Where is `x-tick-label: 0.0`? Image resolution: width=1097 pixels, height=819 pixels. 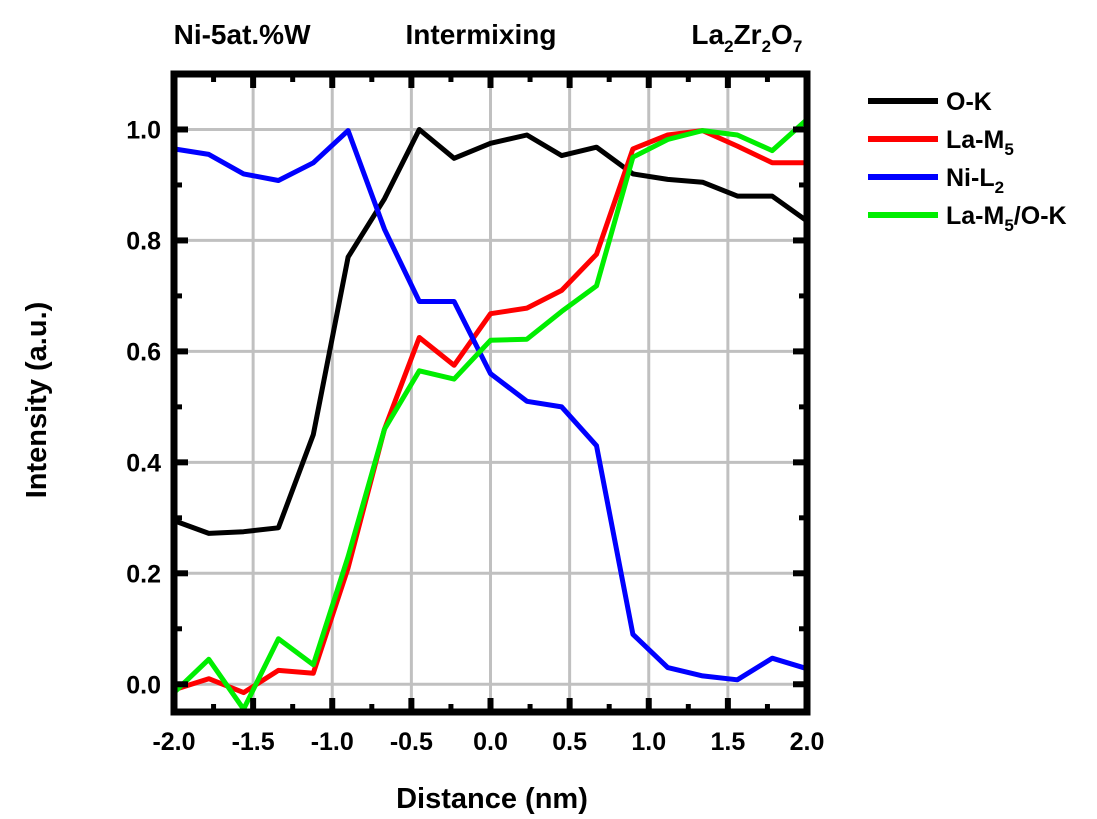
x-tick-label: 0.0 is located at coordinates (490, 742).